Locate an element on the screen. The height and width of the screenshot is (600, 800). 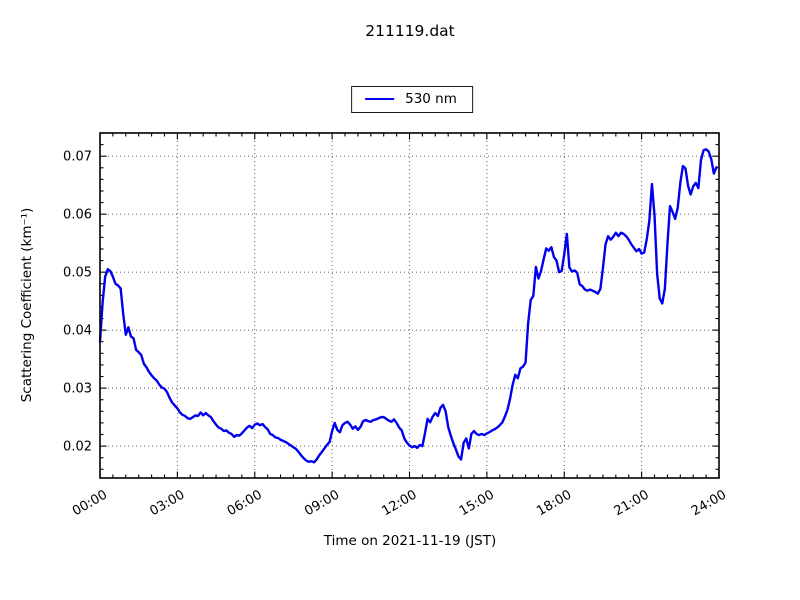
x-axis-label: Time on 2021-11-19 (JST) is located at coordinates (410, 541).